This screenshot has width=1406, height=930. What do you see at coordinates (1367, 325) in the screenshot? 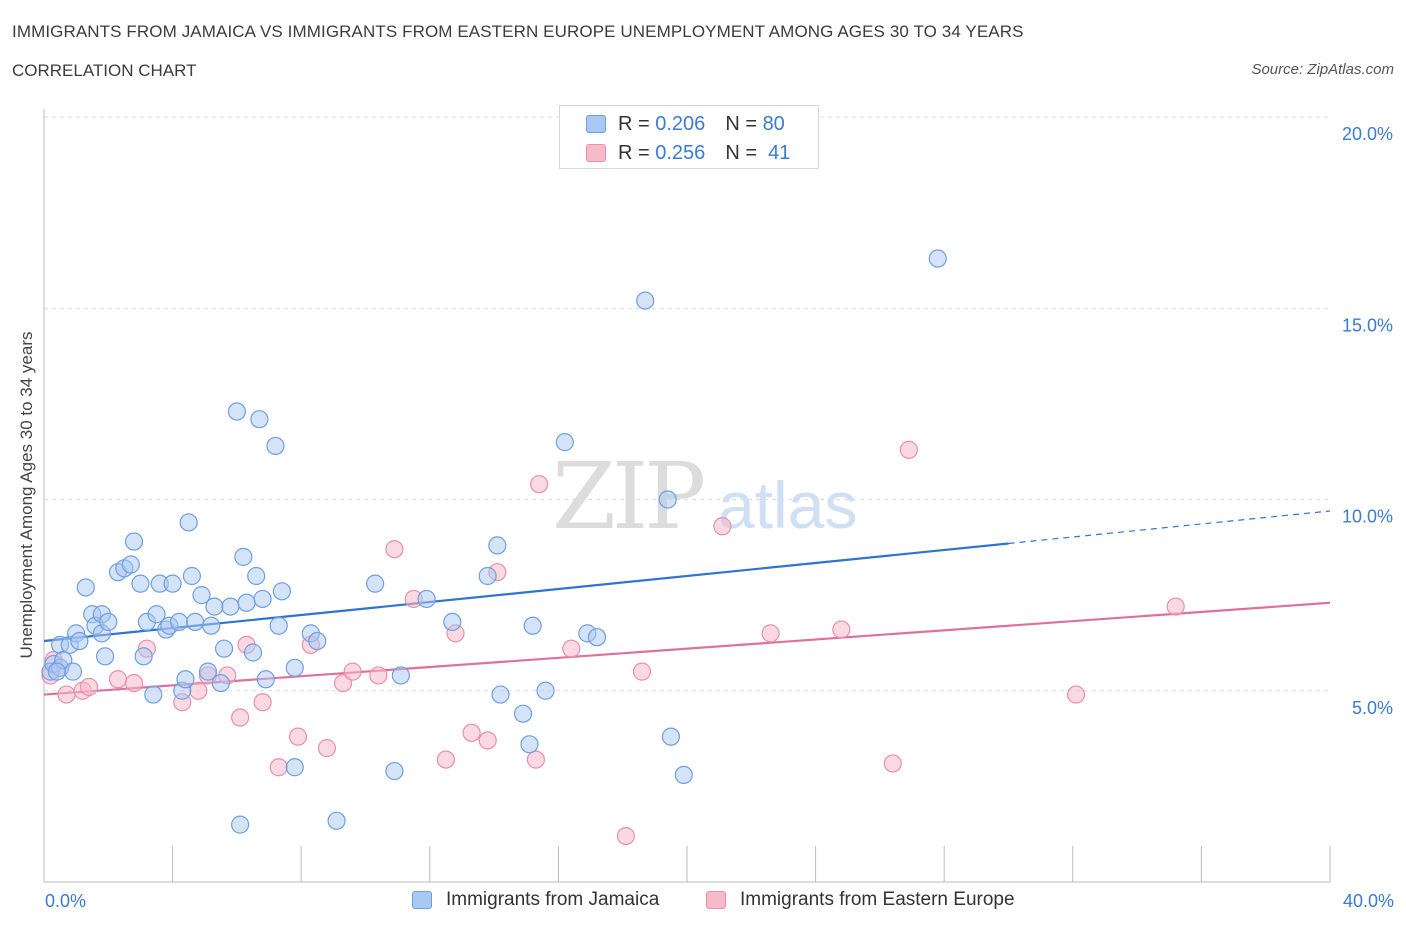
I see `y-tick-label: 15.0%` at bounding box center [1367, 325].